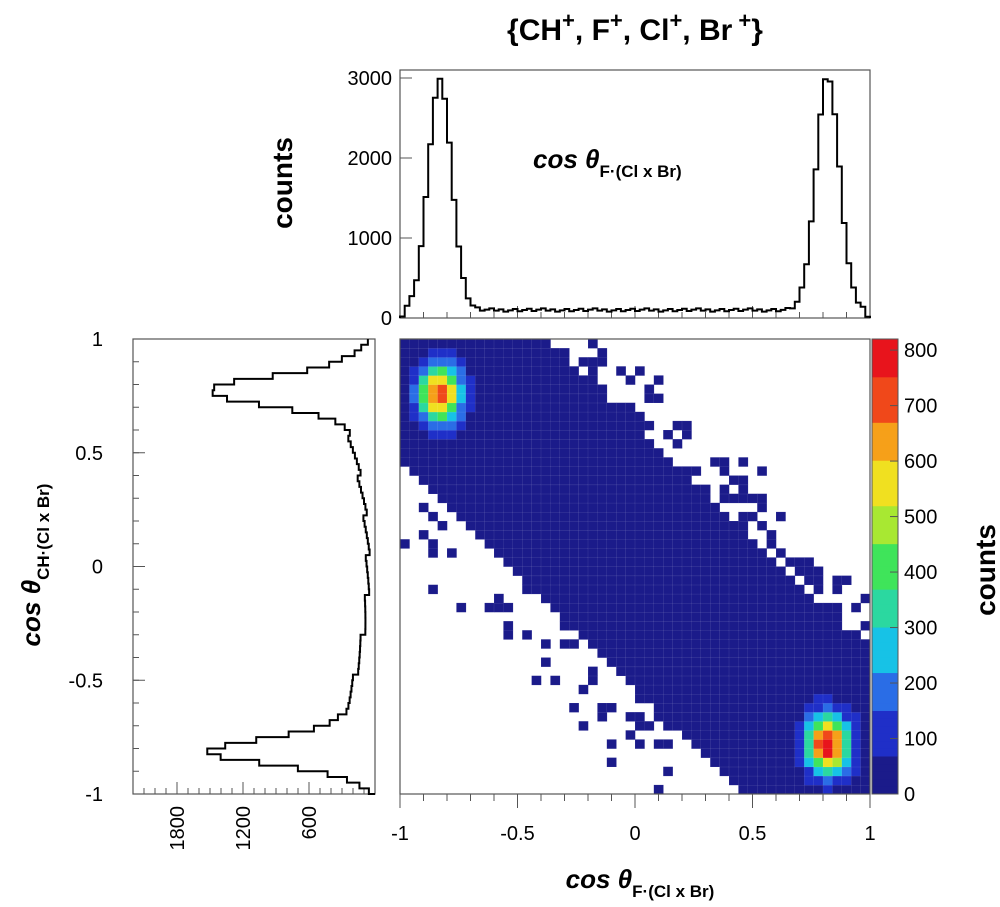 Image resolution: width=1000 pixels, height=907 pixels. What do you see at coordinates (753, 834) in the screenshot?
I see `main-xtick-label: 0.5` at bounding box center [753, 834].